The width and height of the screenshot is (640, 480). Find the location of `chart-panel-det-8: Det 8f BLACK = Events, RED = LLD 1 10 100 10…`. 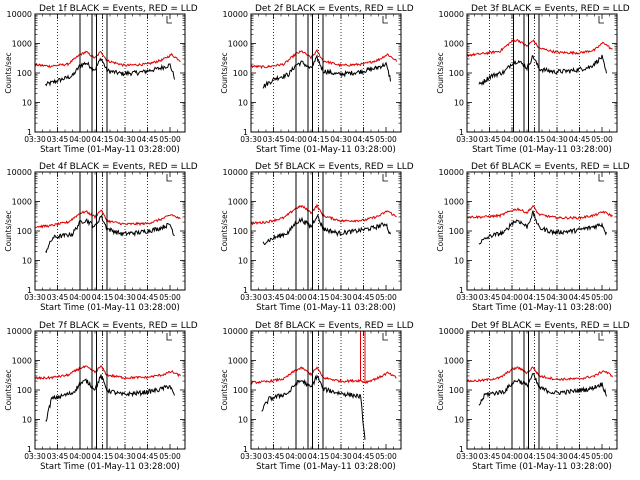

chart-panel-det-8: Det 8f BLACK = Events, RED = LLD 1 10 100 10… is located at coordinates (317, 396).